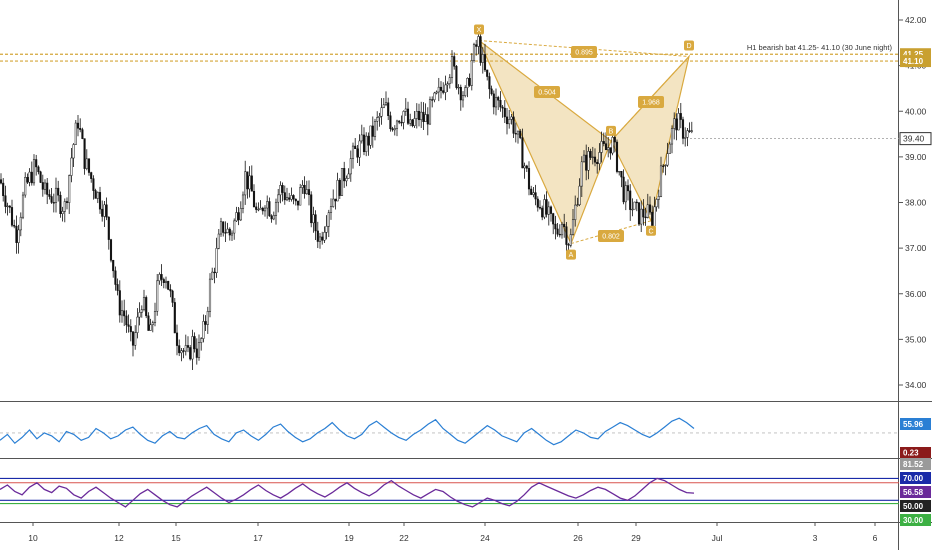 The height and width of the screenshot is (550, 932). I want to click on pattern-point-badge, so click(689, 45).